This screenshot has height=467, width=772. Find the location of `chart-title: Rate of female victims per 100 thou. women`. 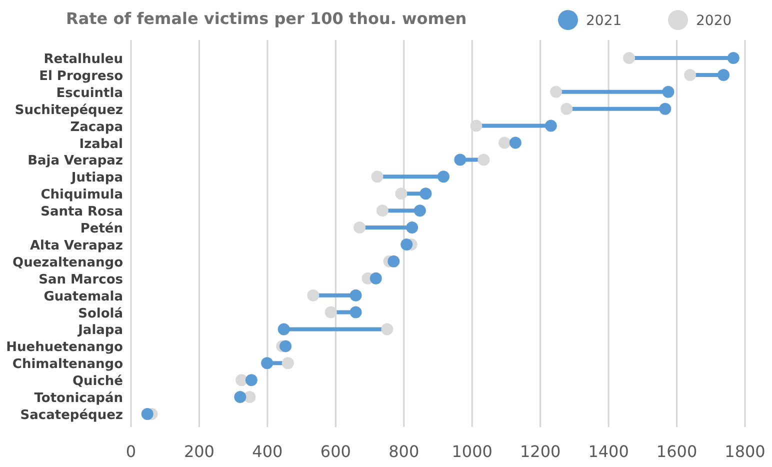

chart-title: Rate of female victims per 100 thou. women is located at coordinates (266, 18).